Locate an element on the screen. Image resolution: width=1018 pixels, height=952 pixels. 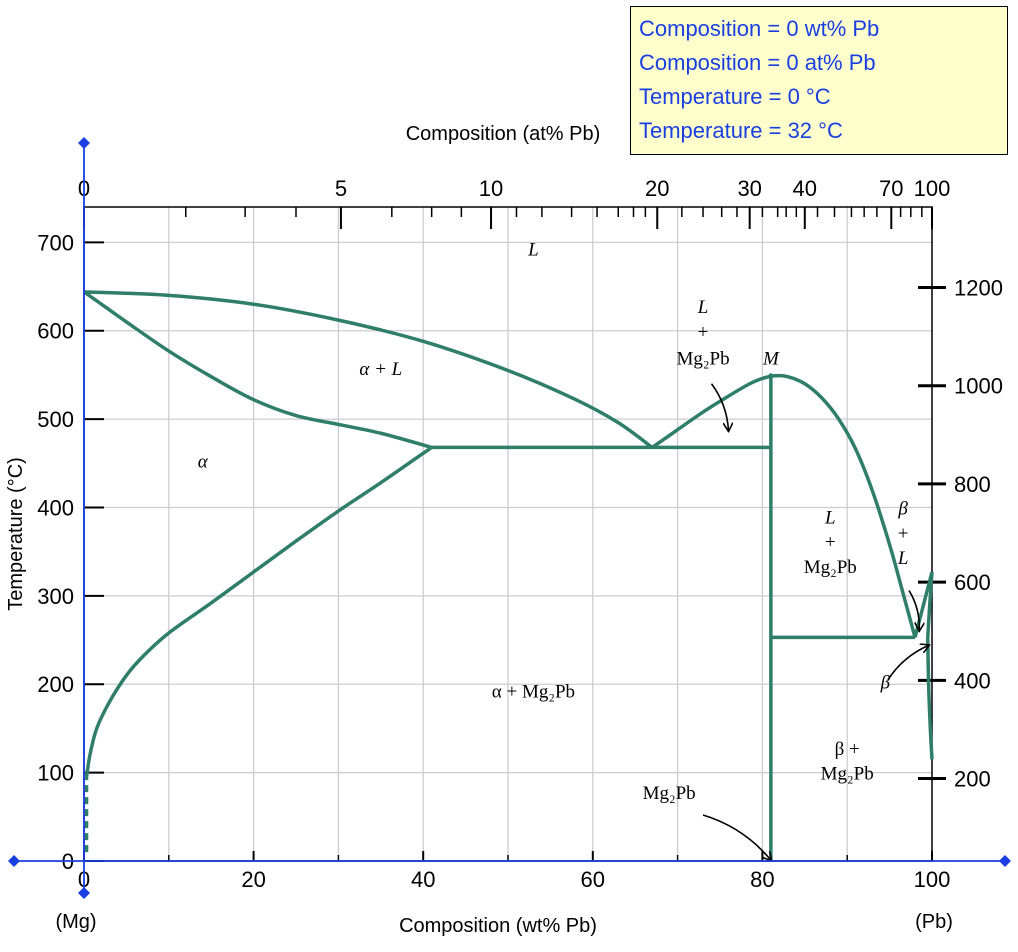
right-axis-tick-label: 200 is located at coordinates (972, 779).